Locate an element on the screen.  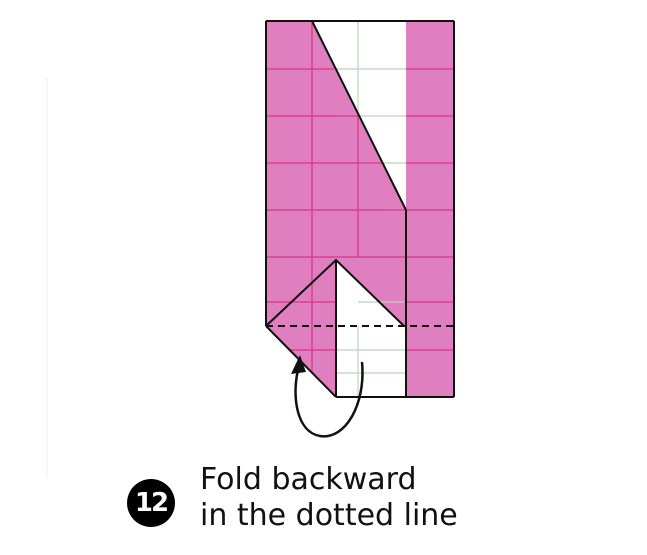
instruction-line-2: in the dotted line is located at coordinates (329, 515).